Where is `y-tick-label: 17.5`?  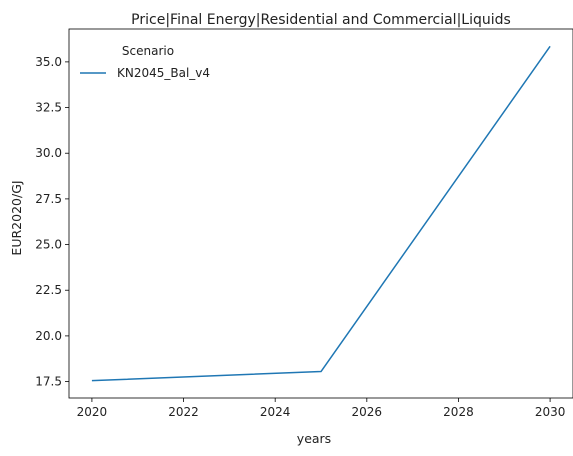
y-tick-label: 17.5 is located at coordinates (48, 382).